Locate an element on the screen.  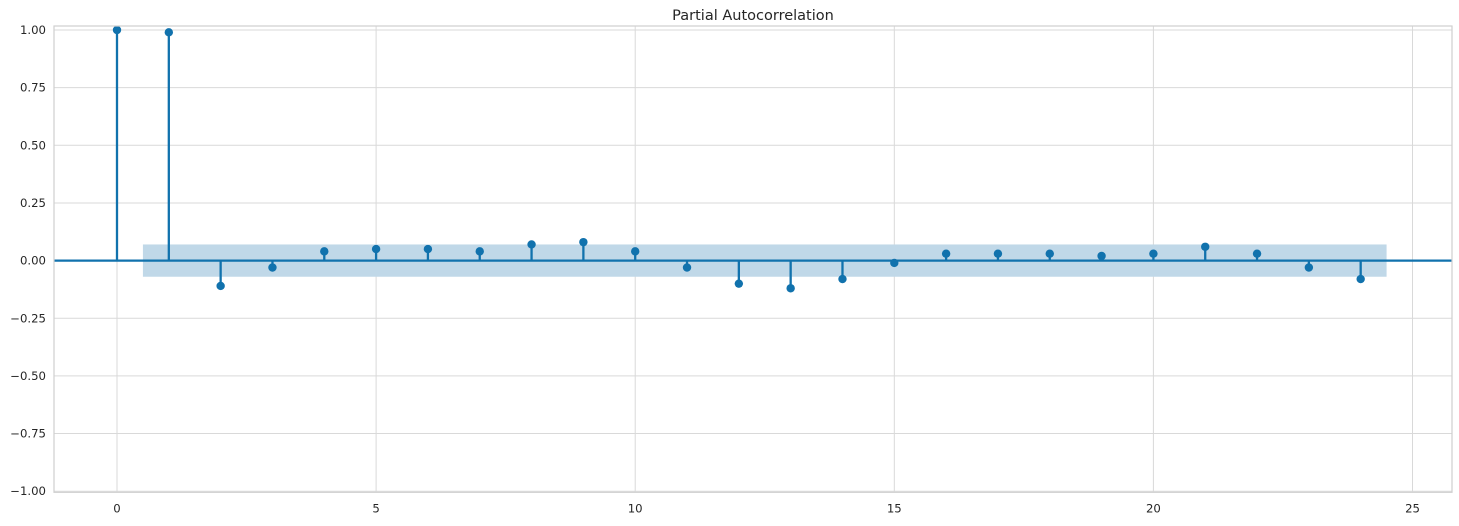
x-tick-label: 0 is located at coordinates (116, 508).